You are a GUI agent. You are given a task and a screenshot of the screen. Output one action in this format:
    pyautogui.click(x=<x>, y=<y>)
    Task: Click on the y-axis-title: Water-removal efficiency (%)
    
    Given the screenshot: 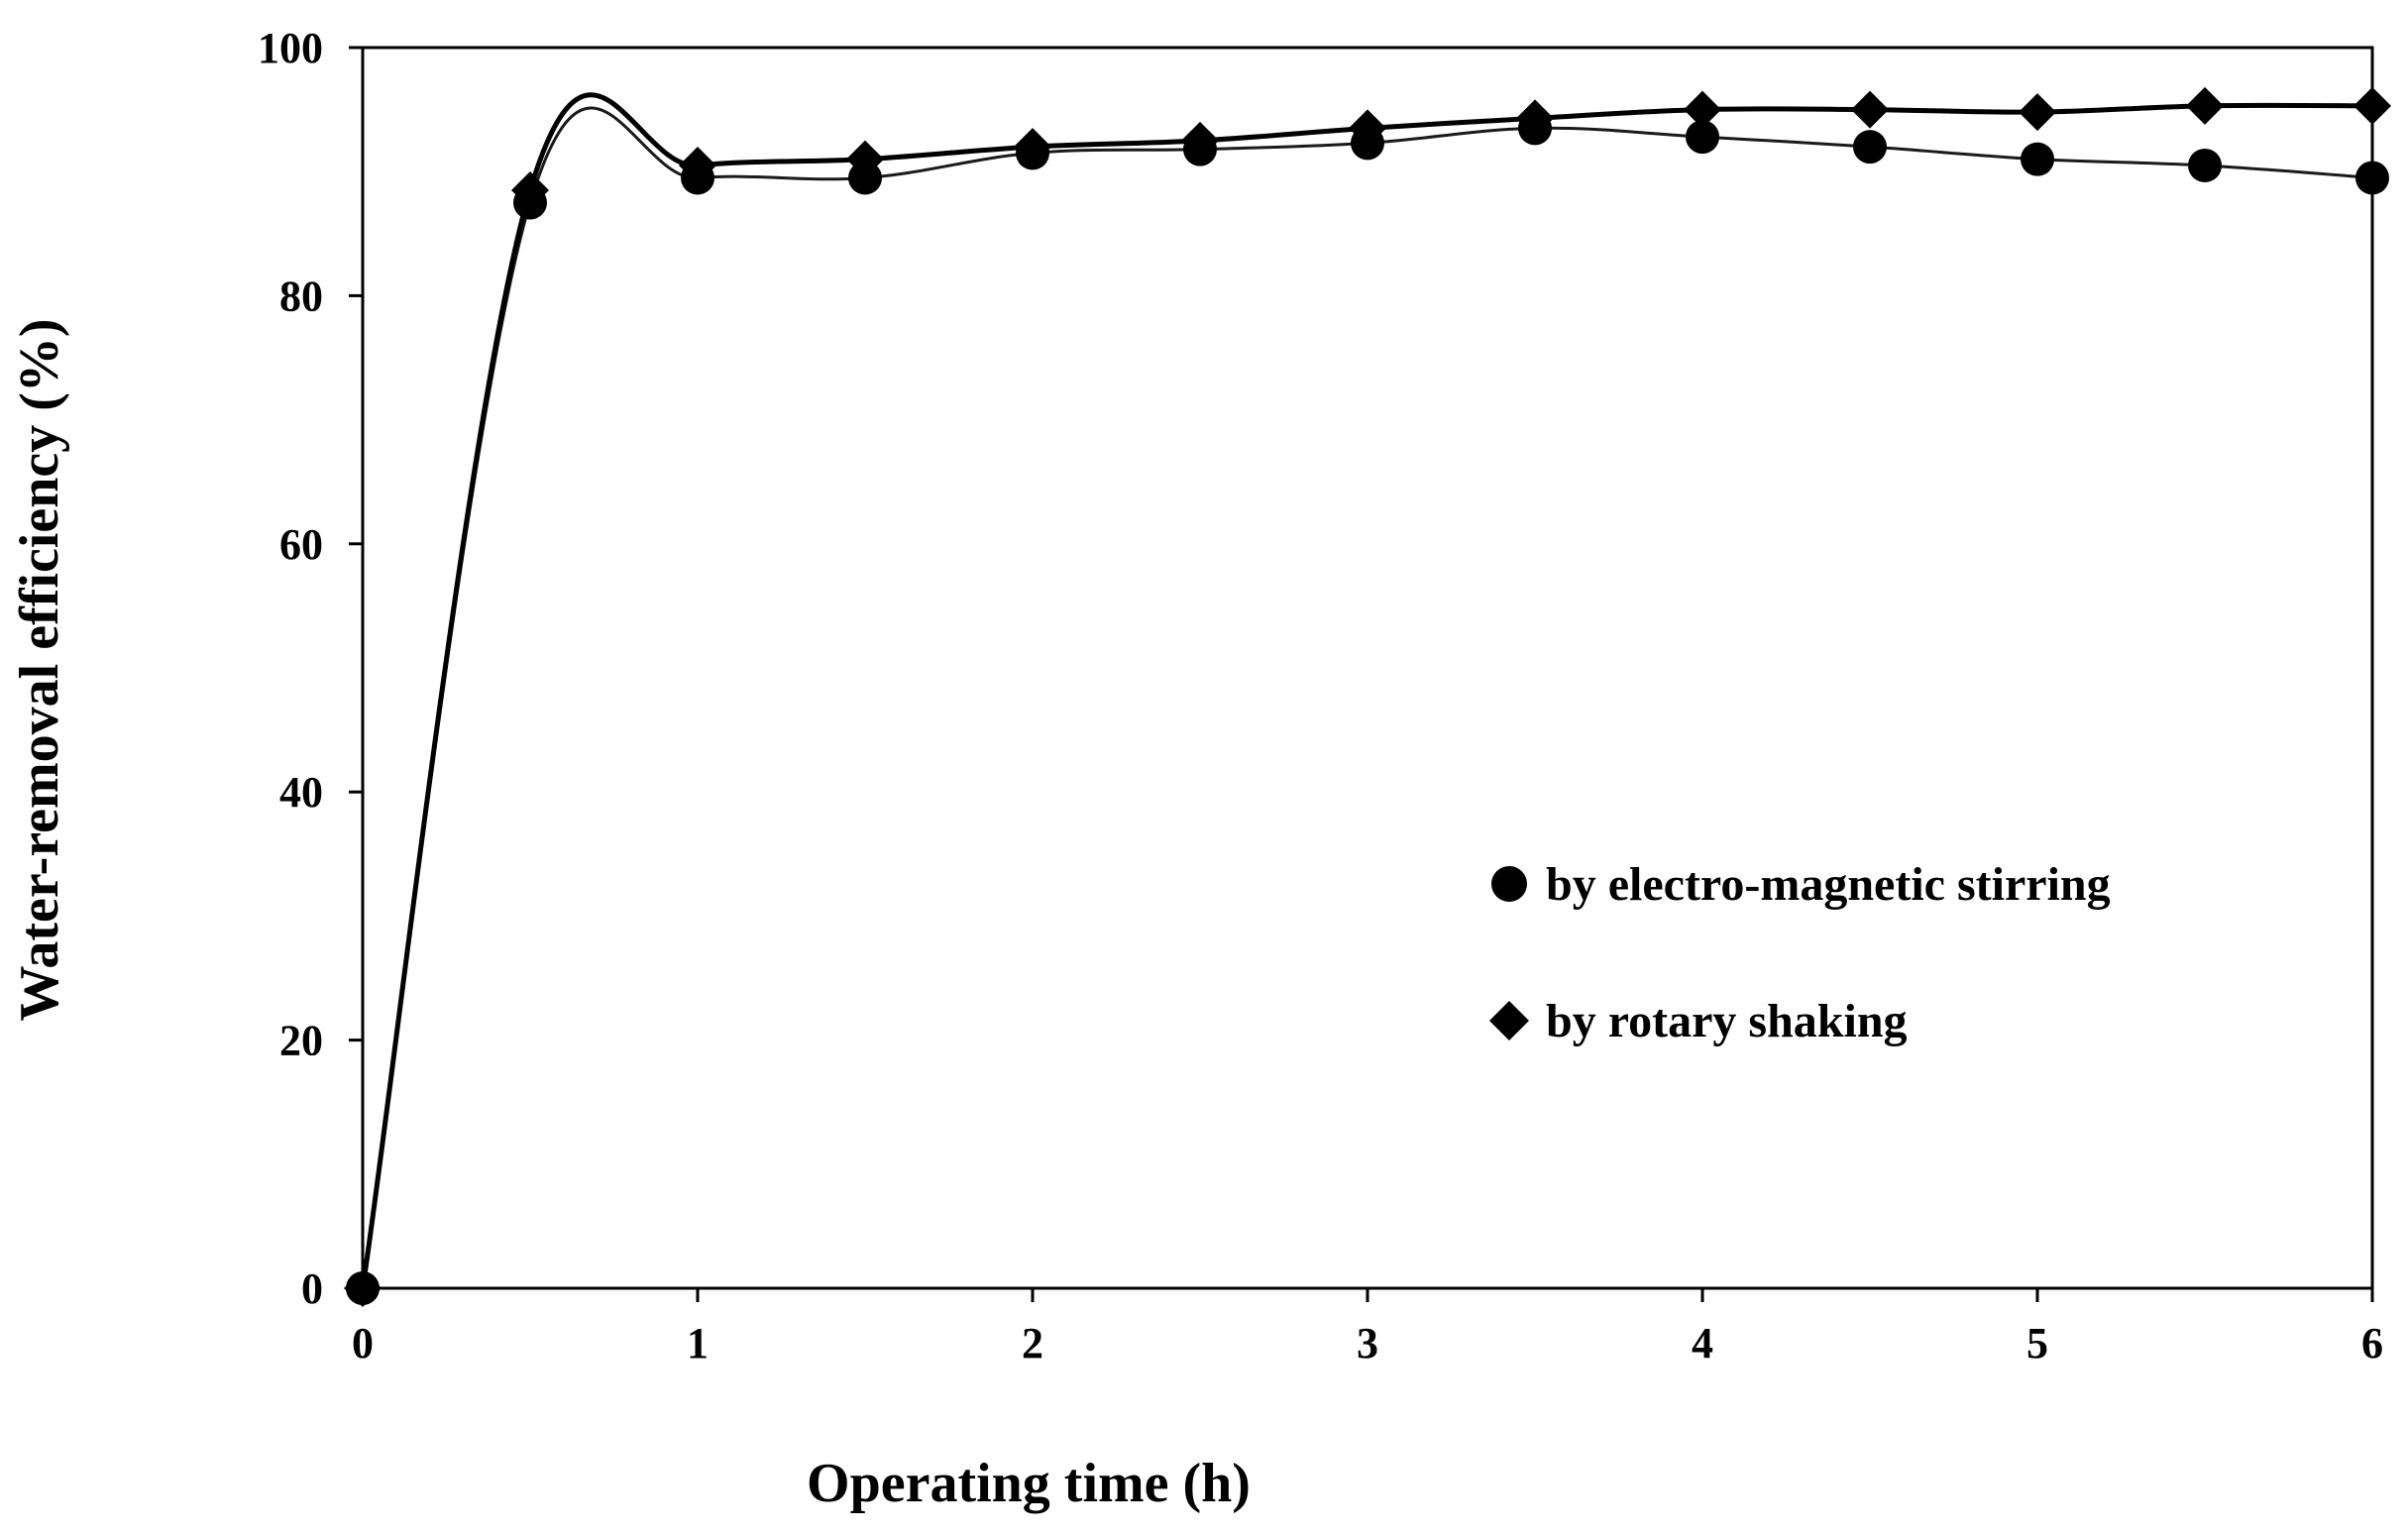 What is the action you would take?
    pyautogui.click(x=39, y=669)
    